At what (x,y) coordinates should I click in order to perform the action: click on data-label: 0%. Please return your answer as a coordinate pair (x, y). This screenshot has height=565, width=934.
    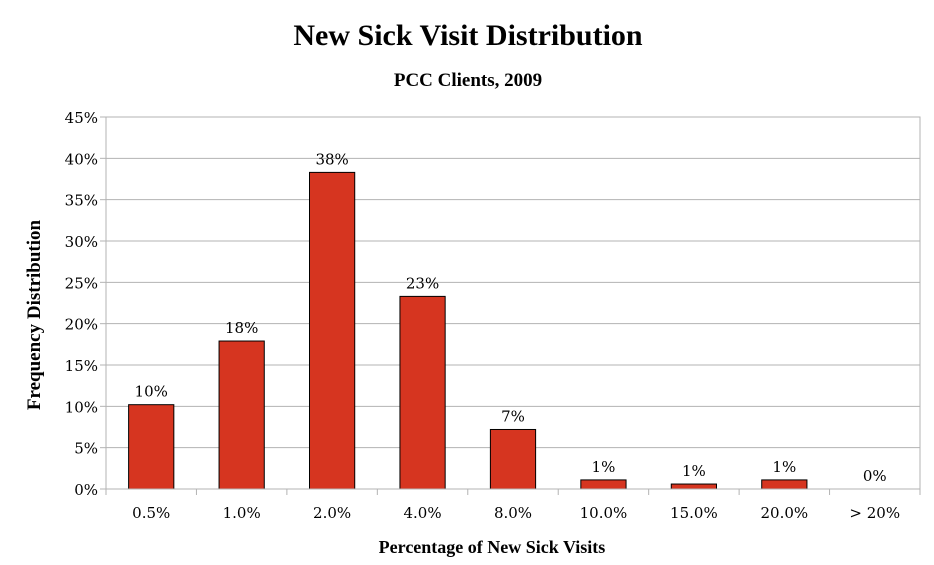
    Looking at the image, I should click on (875, 476).